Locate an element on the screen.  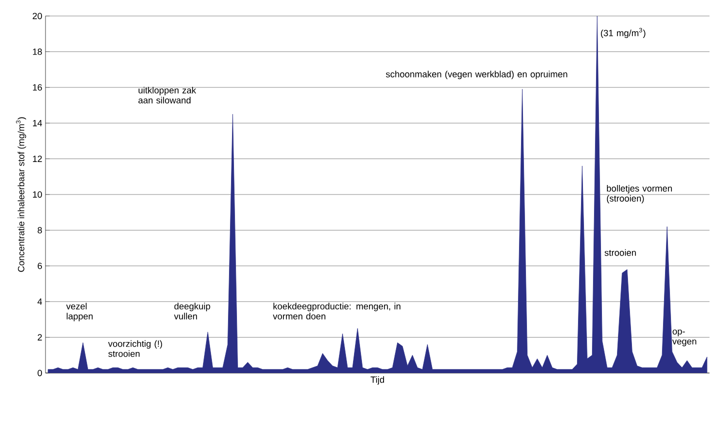
y-tick-label: 6 is located at coordinates (40, 266).